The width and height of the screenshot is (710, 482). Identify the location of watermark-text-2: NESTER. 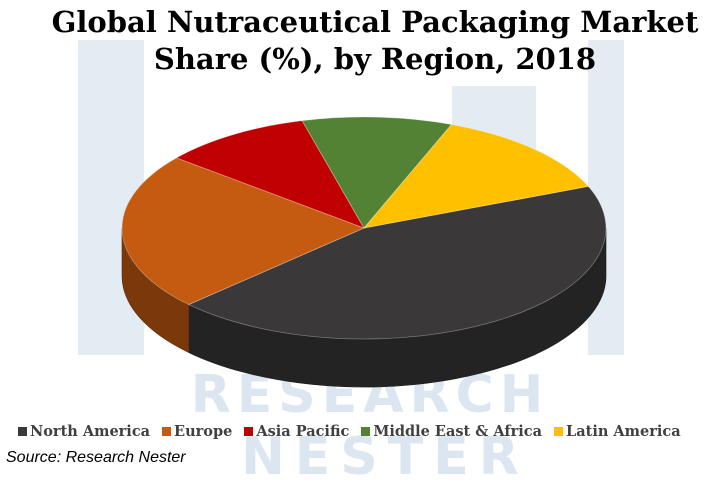
(385, 454).